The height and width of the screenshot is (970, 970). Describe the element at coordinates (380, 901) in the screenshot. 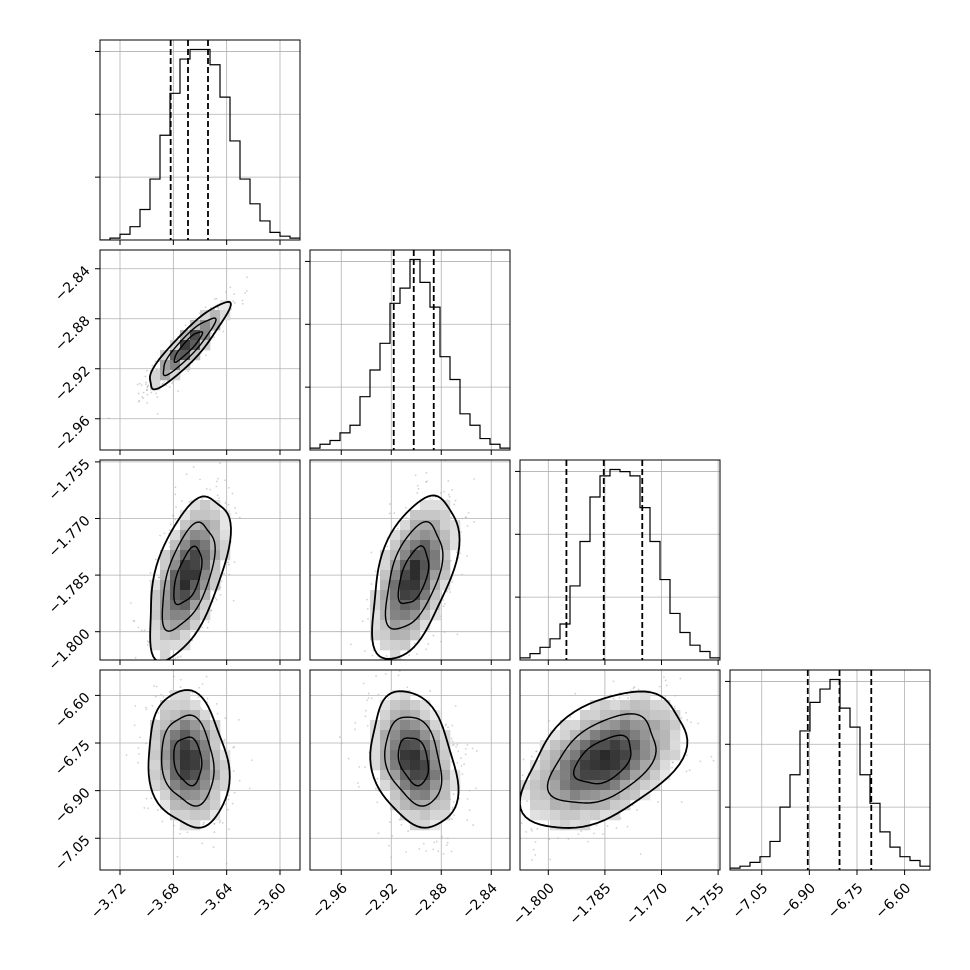

I see `xtick-label-p1-1: −2.92` at that location.